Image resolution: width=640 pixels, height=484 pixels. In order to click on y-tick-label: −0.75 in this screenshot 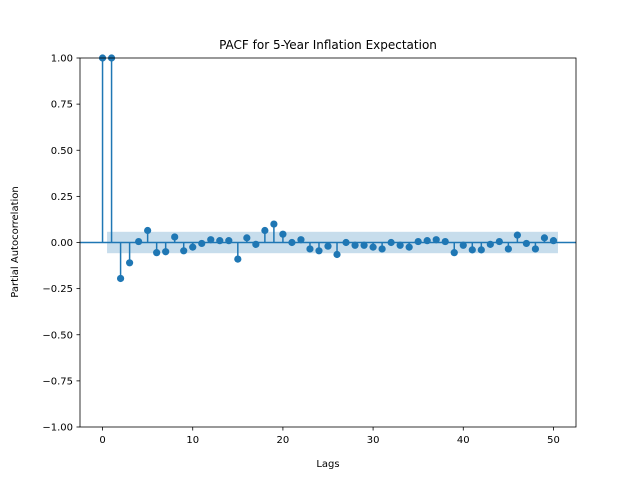, I will do `click(57, 381)`.